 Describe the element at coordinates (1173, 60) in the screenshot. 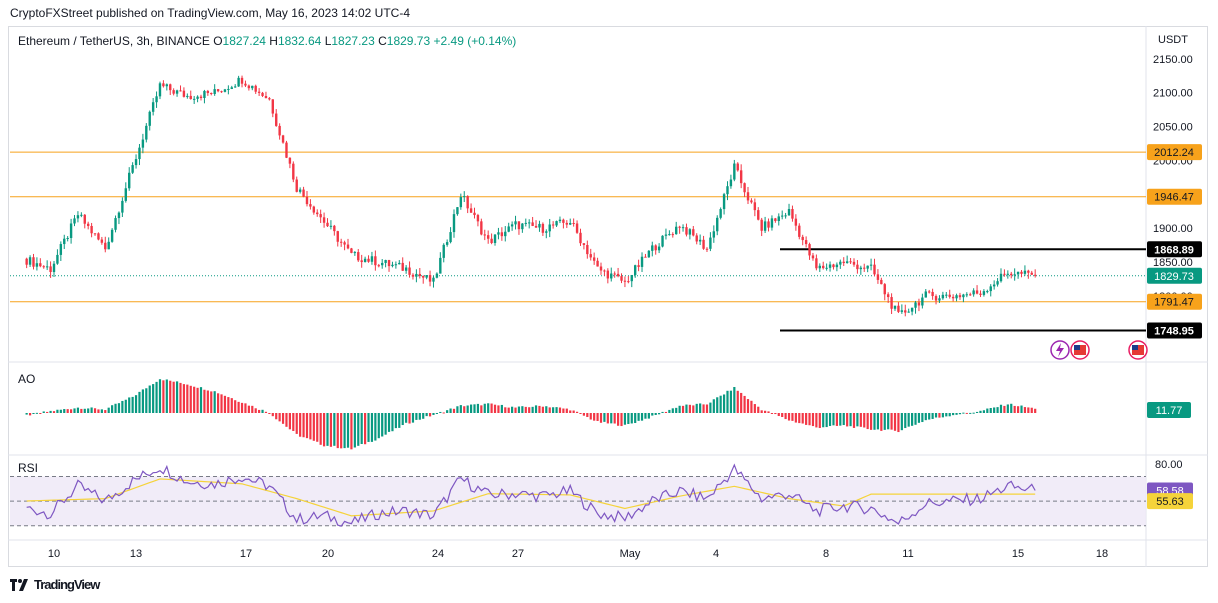

I see `price-axis-tick: 2150.00` at that location.